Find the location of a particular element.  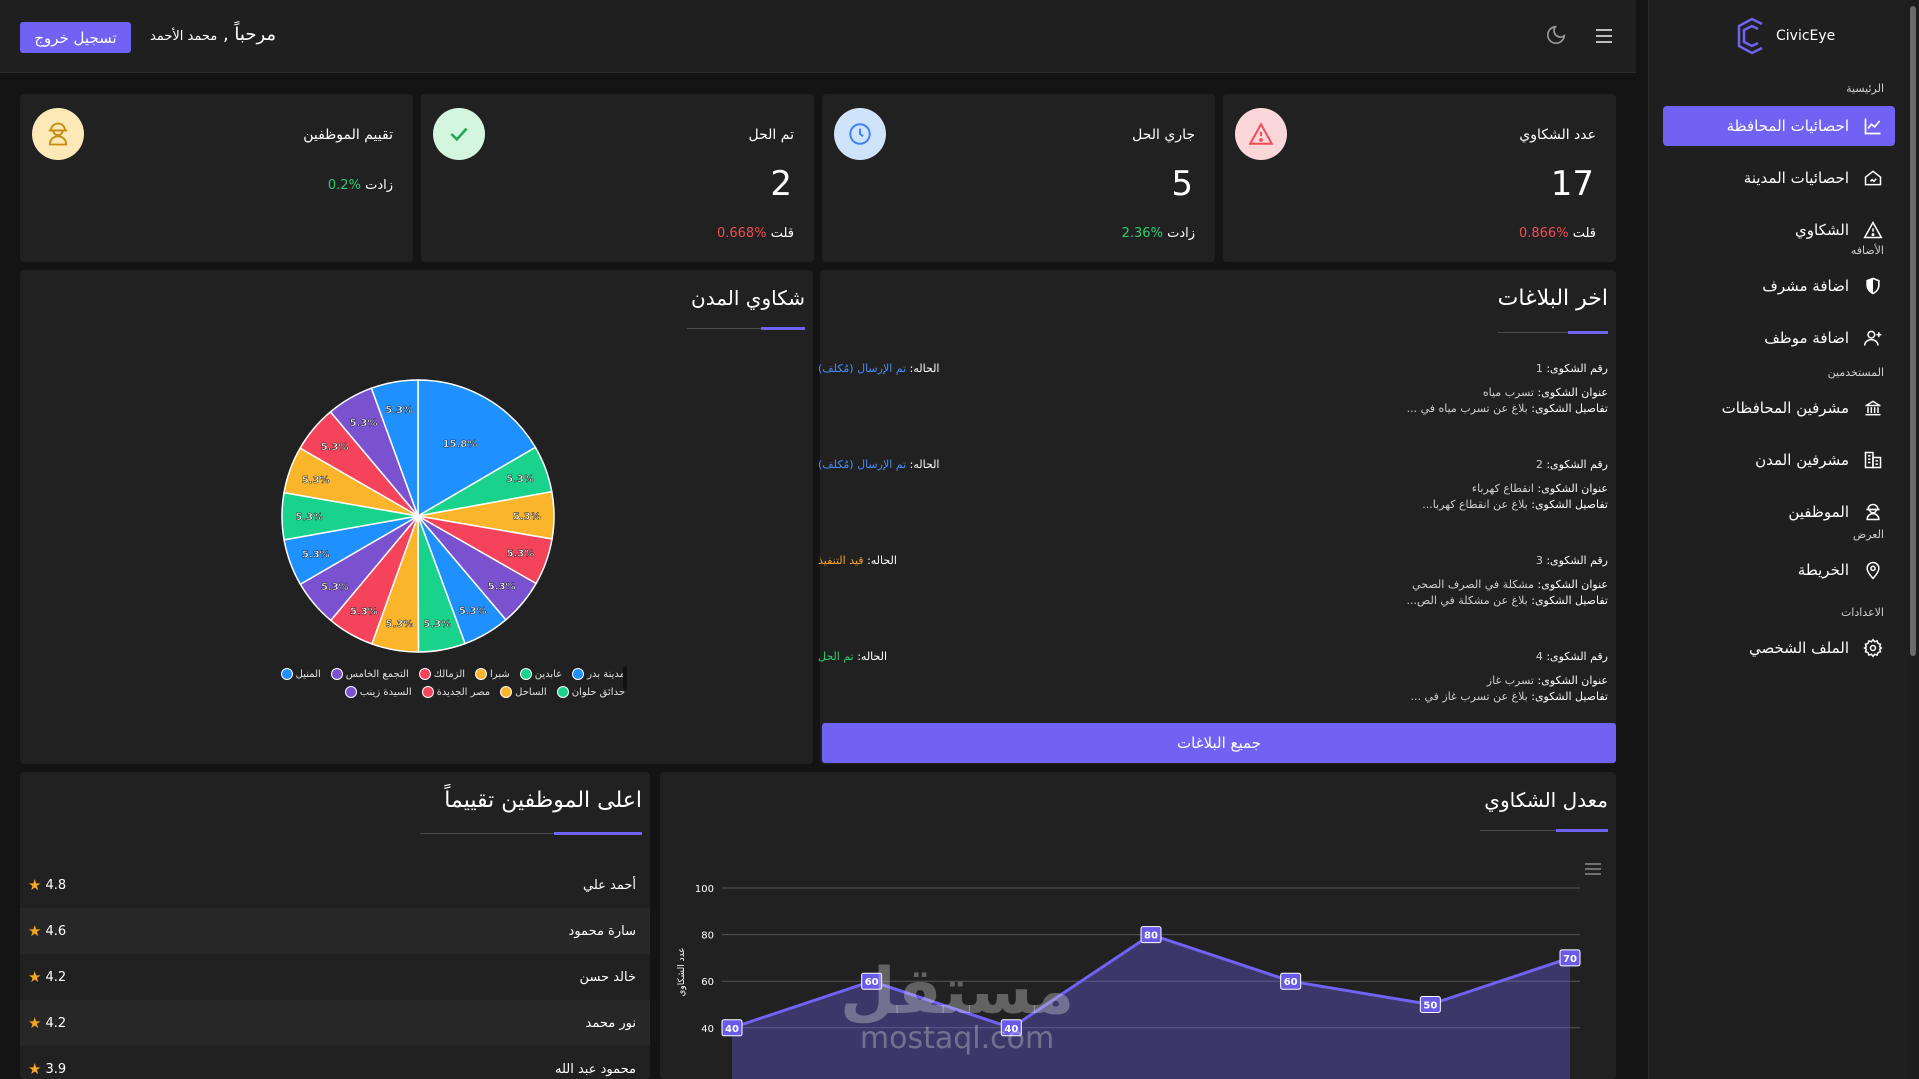

legend-label: مصر الجديدة is located at coordinates (463, 692).